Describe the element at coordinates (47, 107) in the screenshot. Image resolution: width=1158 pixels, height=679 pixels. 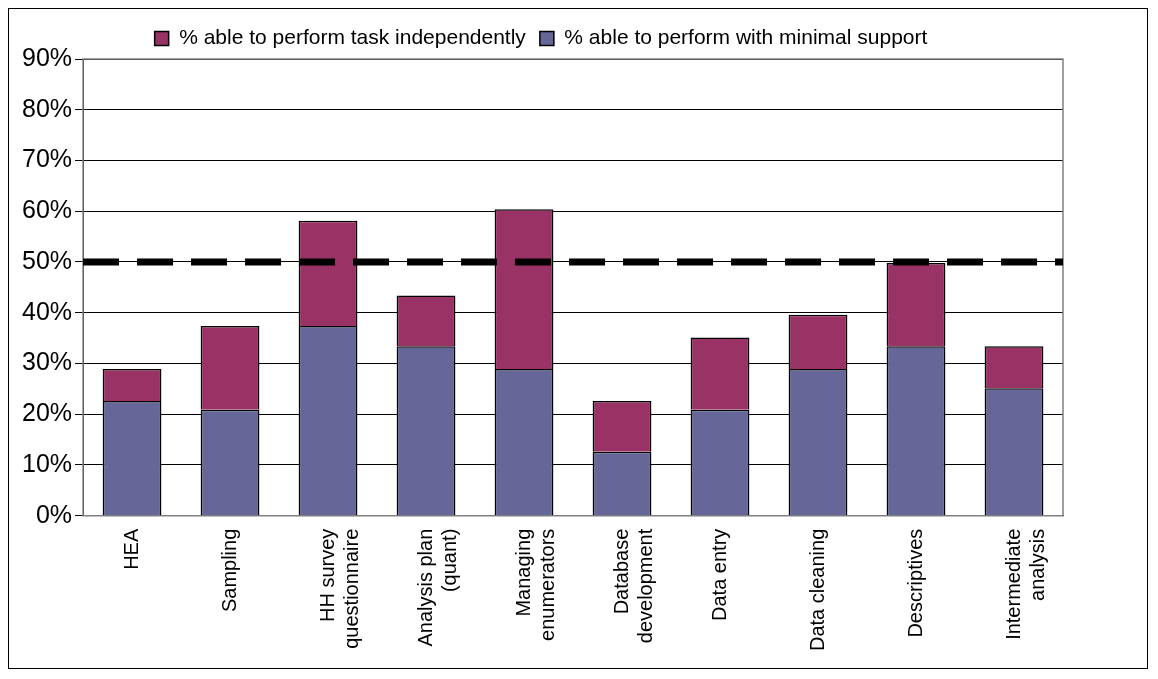
I see `y-tick-label: 80%` at that location.